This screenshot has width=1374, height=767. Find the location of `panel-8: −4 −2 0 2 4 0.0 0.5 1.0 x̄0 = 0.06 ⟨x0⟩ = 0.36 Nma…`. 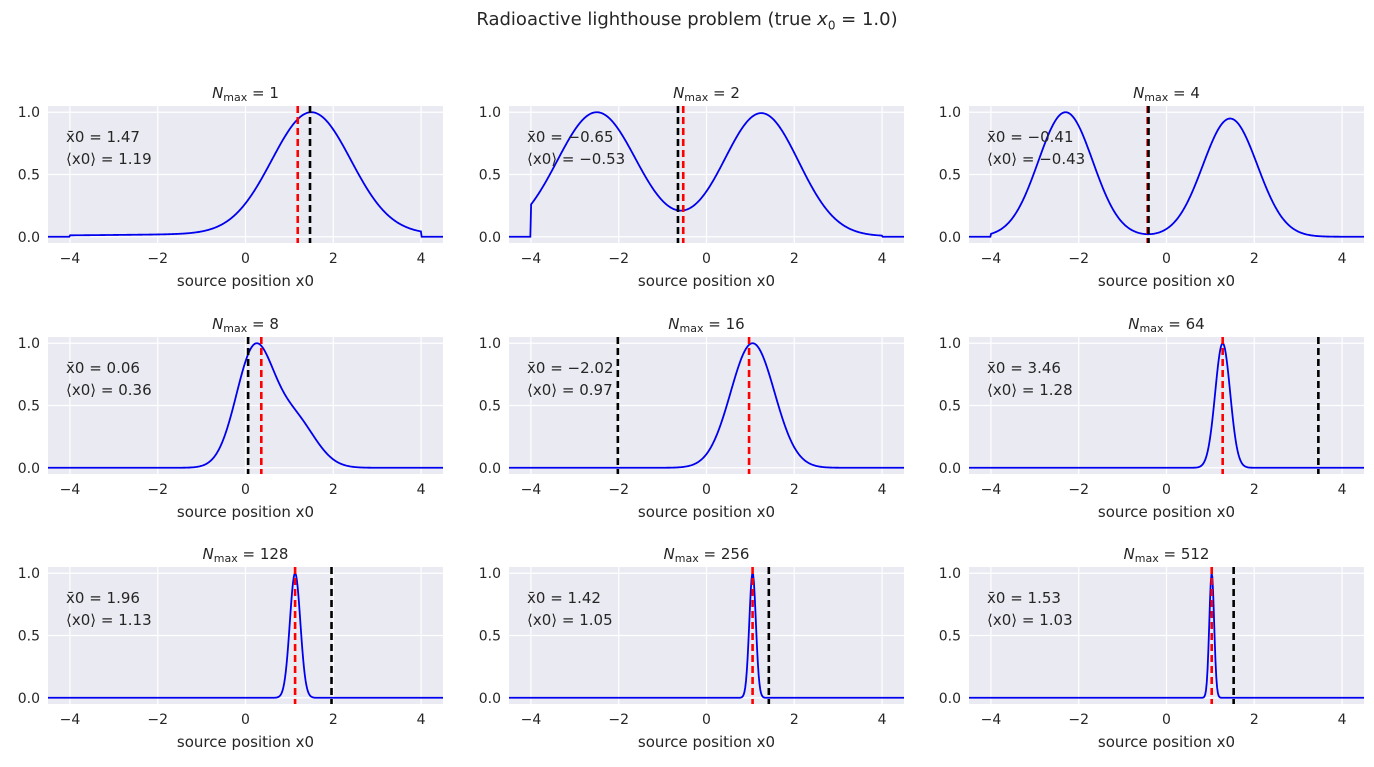

panel-8: −4 −2 0 2 4 0.0 0.5 1.0 x̄0 = 0.06 ⟨x0⟩ = 0.36 Nma… is located at coordinates (230, 418).